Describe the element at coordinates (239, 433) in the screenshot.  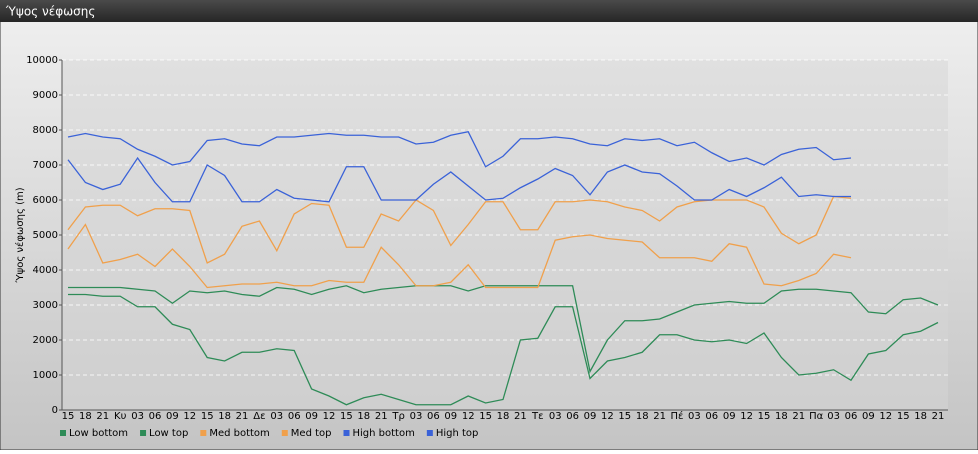
I see `legend-label: Med bottom` at that location.